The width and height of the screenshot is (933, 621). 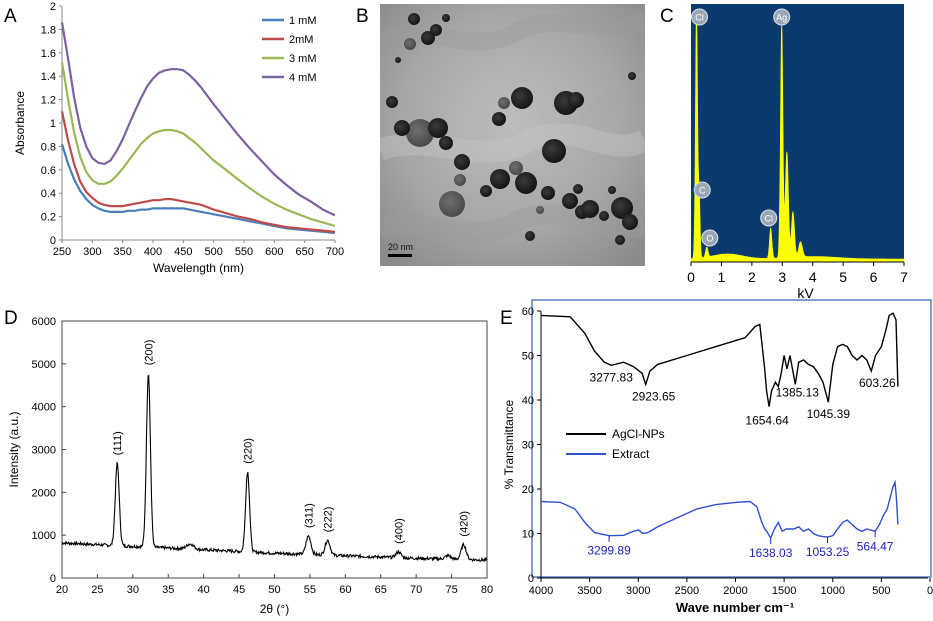 I want to click on x-tick-label: 35, so click(x=168, y=590).